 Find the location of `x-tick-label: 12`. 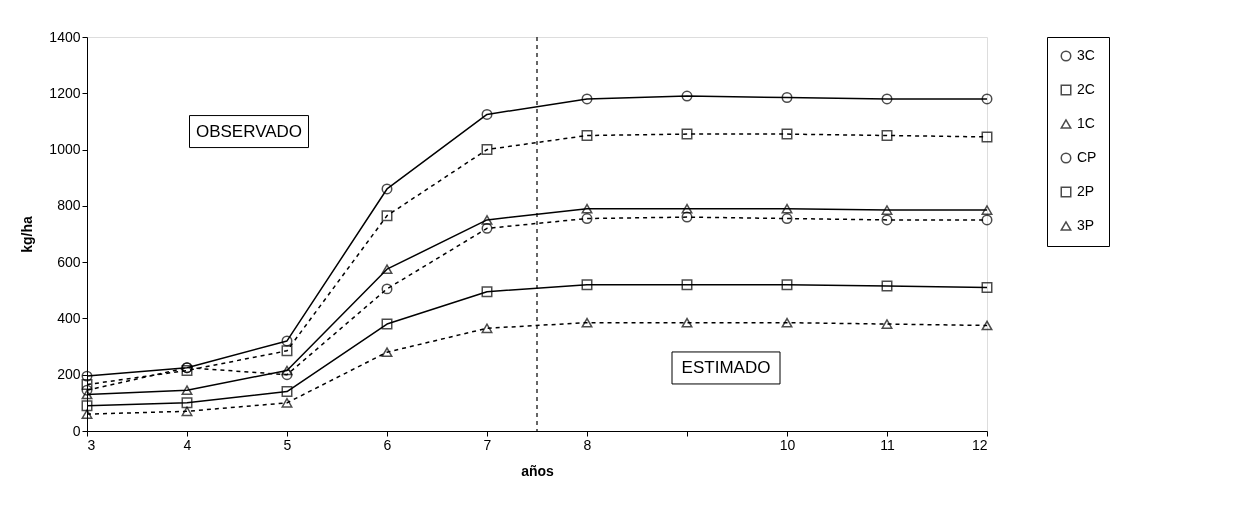

x-tick-label: 12 is located at coordinates (979, 444).